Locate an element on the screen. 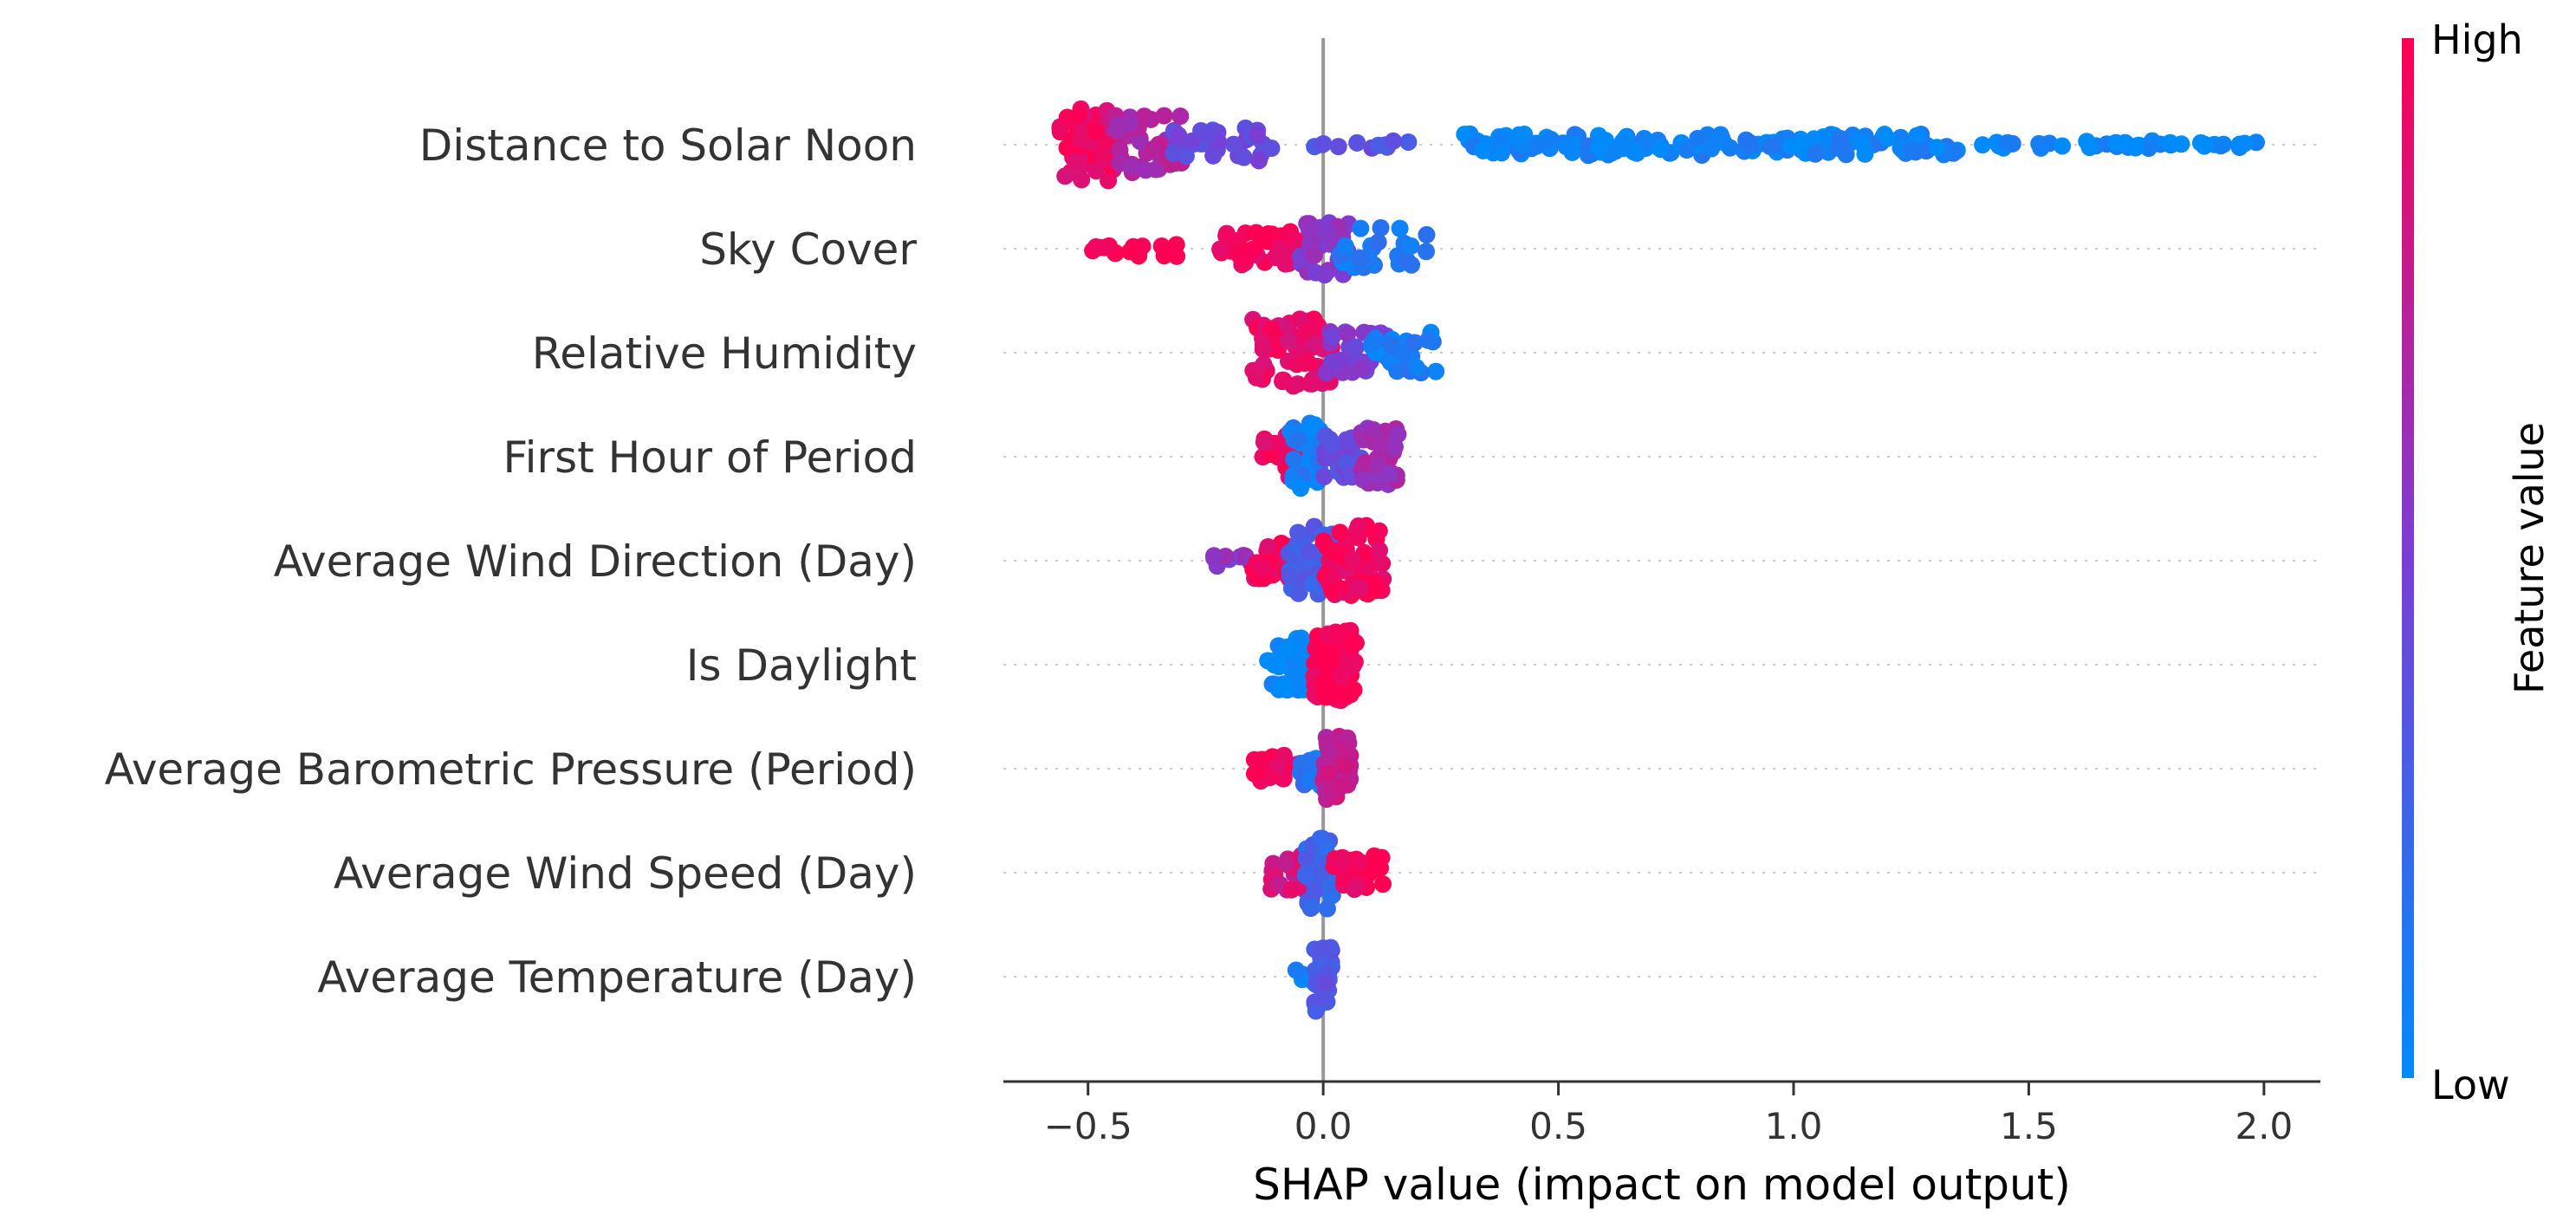 The height and width of the screenshot is (1228, 2576). feature-label: Relative Humidity is located at coordinates (725, 353).